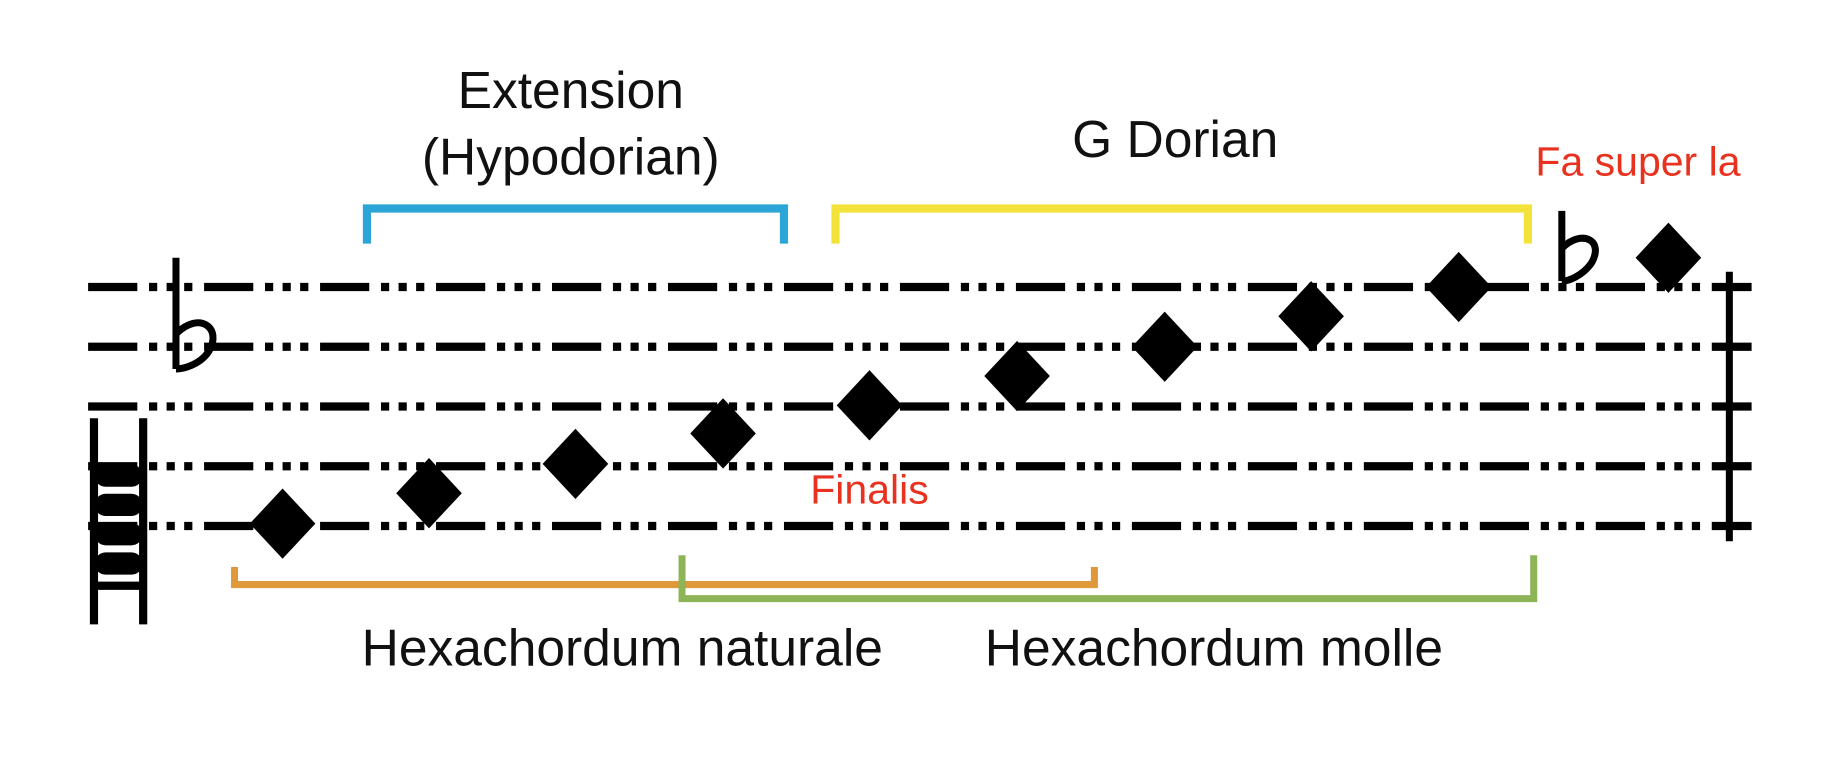 The image size is (1828, 772). What do you see at coordinates (575, 224) in the screenshot?
I see `bracket-extension` at bounding box center [575, 224].